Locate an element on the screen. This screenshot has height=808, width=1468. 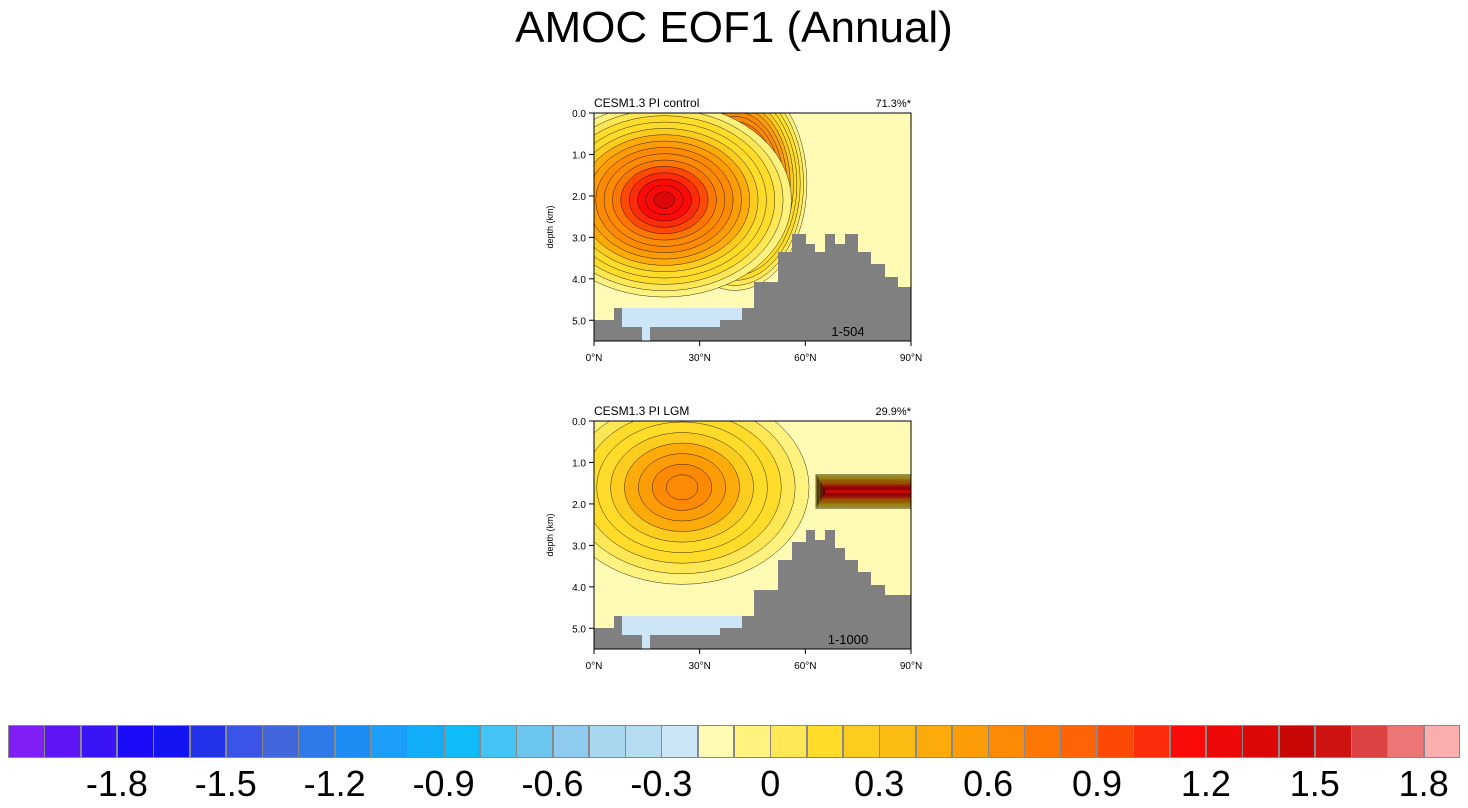
panel-right-title: 71.3%* is located at coordinates (894, 104).